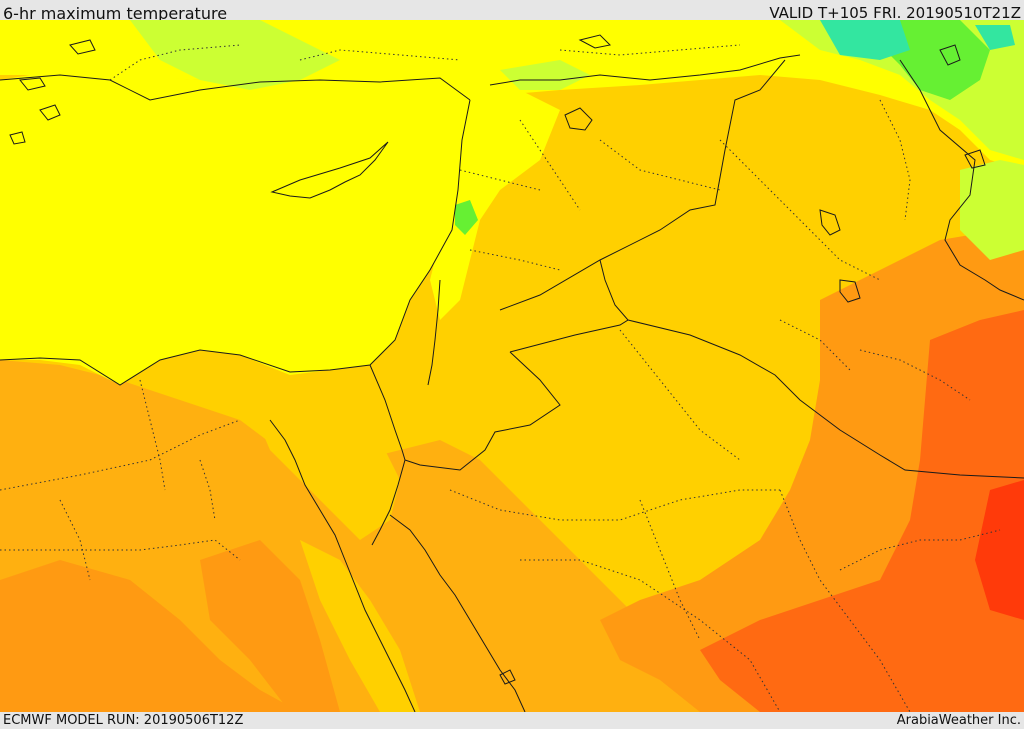 The height and width of the screenshot is (729, 1024). What do you see at coordinates (150, 636) in the screenshot?
I see `zone-egypt-warm` at bounding box center [150, 636].